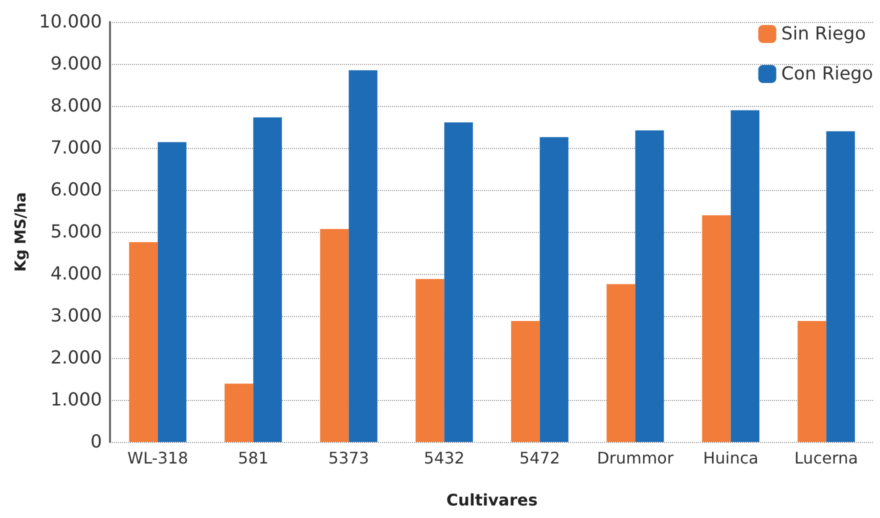 The height and width of the screenshot is (518, 880). Describe the element at coordinates (635, 458) in the screenshot. I see `x-tick-label: Drummor` at that location.